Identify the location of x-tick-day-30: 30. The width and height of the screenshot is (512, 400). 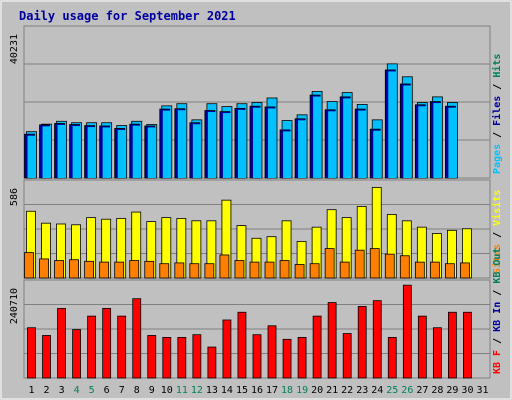
(467, 390).